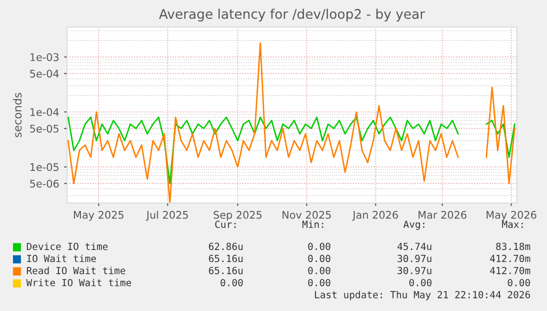 Image resolution: width=547 pixels, height=311 pixels. Describe the element at coordinates (167, 215) in the screenshot. I see `x-tick-label: Jul 2025` at that location.